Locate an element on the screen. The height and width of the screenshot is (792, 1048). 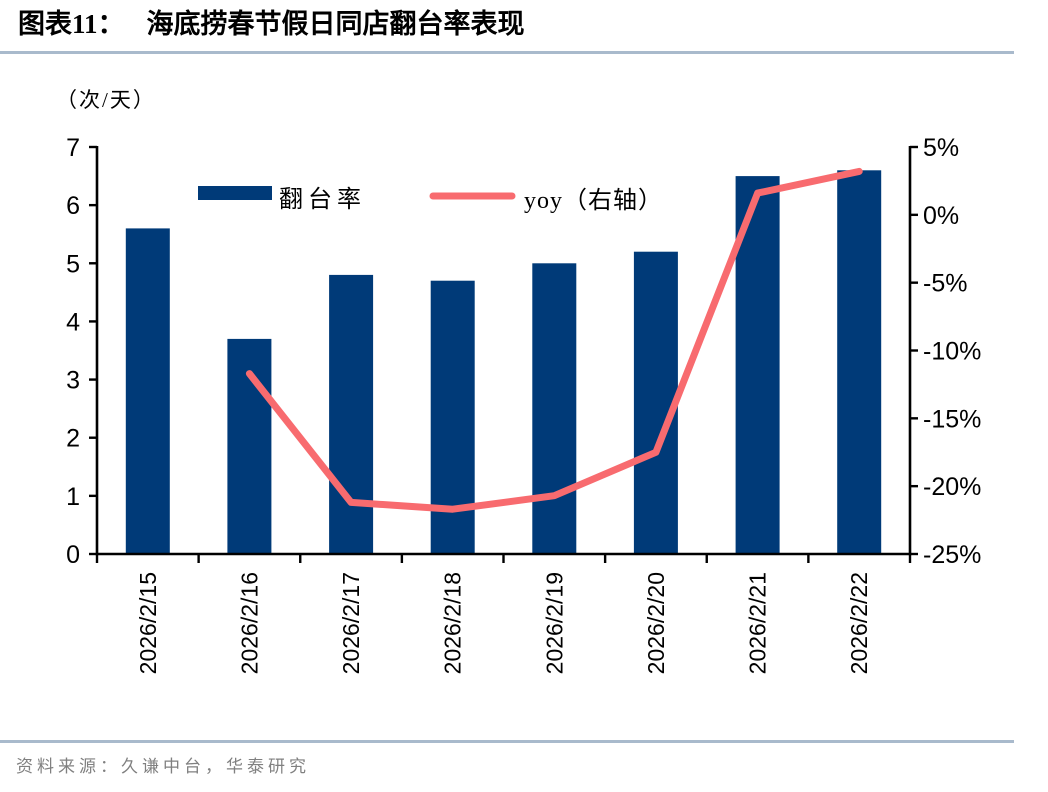
figure-header: 图表11： 海底捞春节假日同店翻台率表现 is located at coordinates (271, 24).